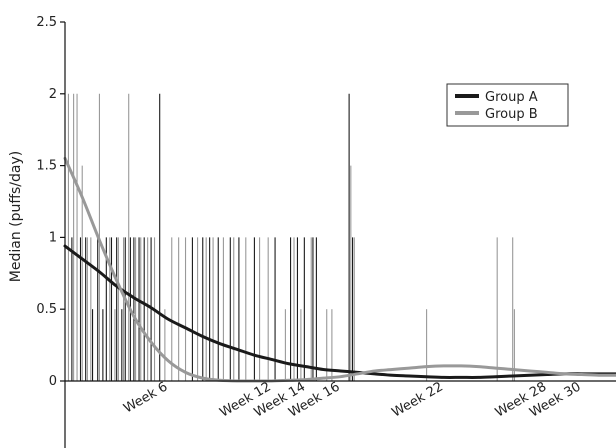 This screenshot has width=616, height=448. I want to click on legend: Group A Group B, so click(507, 105).